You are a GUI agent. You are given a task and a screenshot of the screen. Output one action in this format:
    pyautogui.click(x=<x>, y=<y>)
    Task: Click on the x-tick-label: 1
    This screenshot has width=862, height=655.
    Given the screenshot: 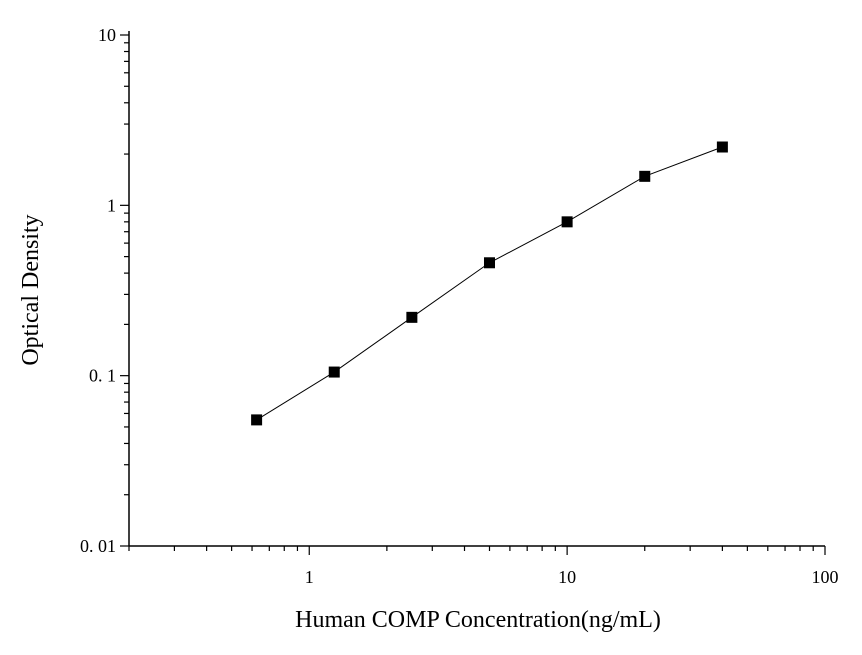 What is the action you would take?
    pyautogui.click(x=309, y=577)
    